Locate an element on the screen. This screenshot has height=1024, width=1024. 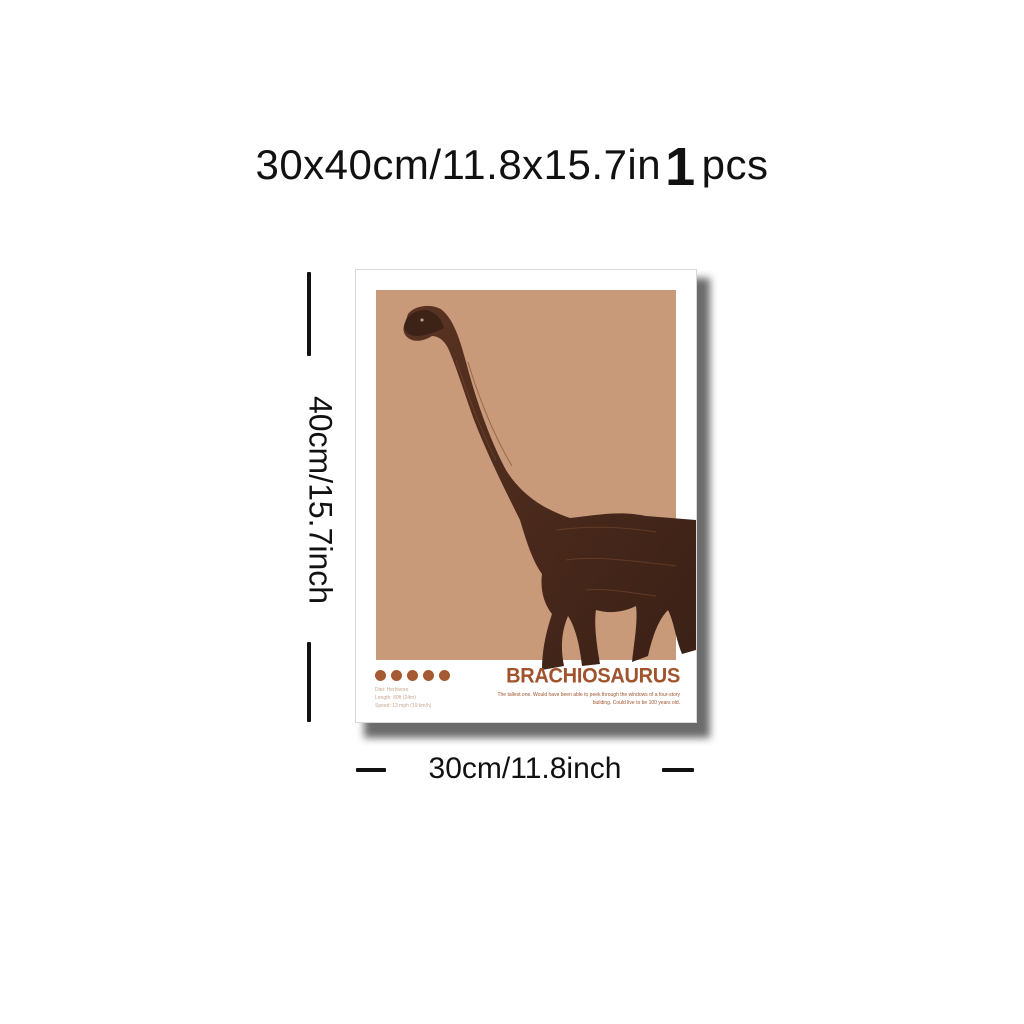
brachiosaurus-illustration is located at coordinates (549, 487).